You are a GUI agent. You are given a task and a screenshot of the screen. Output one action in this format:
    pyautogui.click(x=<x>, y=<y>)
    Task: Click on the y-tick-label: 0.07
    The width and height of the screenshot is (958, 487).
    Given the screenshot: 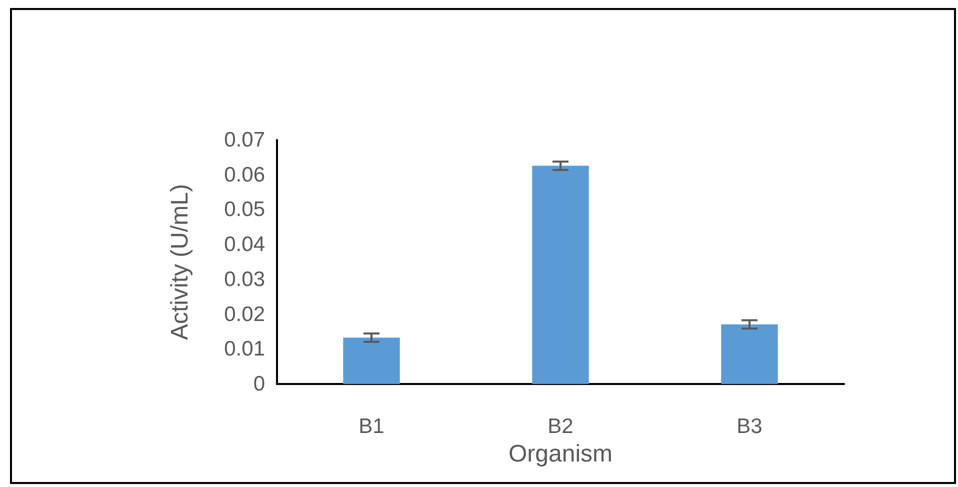 What is the action you would take?
    pyautogui.click(x=244, y=140)
    